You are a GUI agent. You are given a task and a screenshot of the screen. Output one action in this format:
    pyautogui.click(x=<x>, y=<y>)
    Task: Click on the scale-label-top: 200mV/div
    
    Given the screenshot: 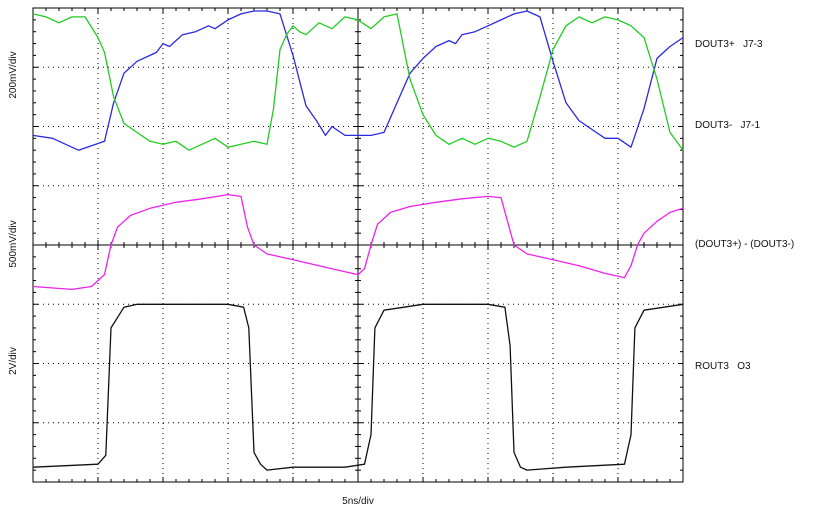 What is the action you would take?
    pyautogui.click(x=13, y=74)
    